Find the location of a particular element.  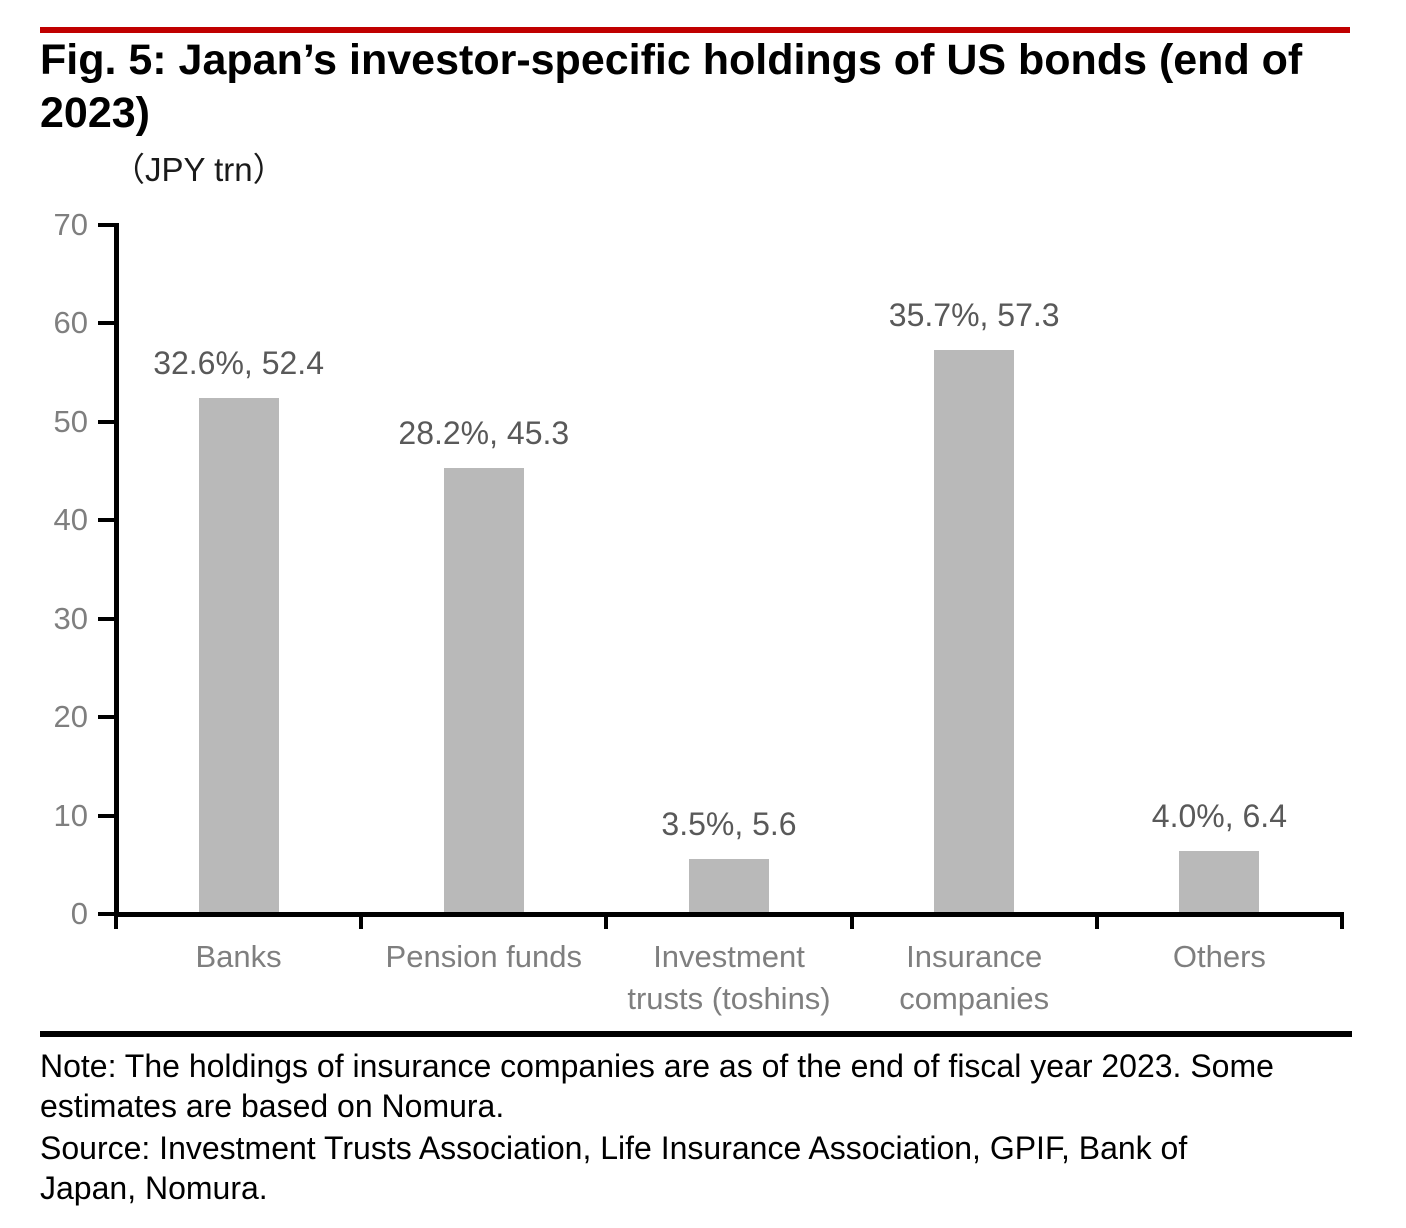

y-tick-label: 40 is located at coordinates (70, 520).